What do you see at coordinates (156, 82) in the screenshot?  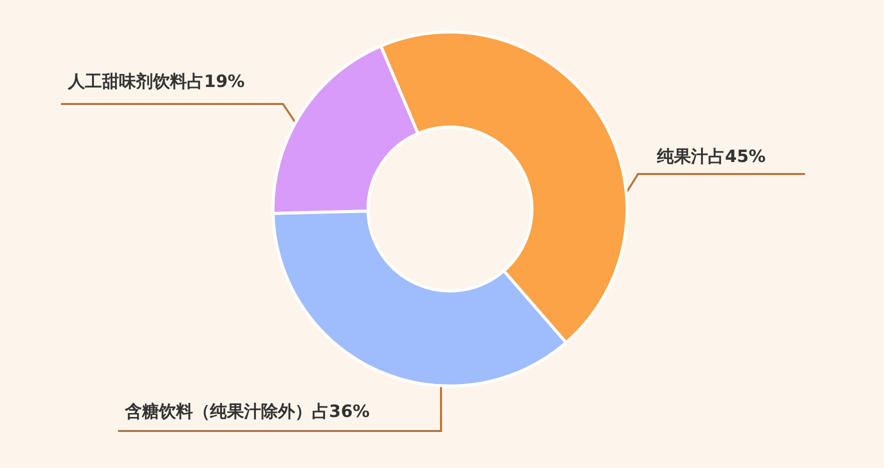 I see `slice-label: 人工甜味剂饮料占19%` at bounding box center [156, 82].